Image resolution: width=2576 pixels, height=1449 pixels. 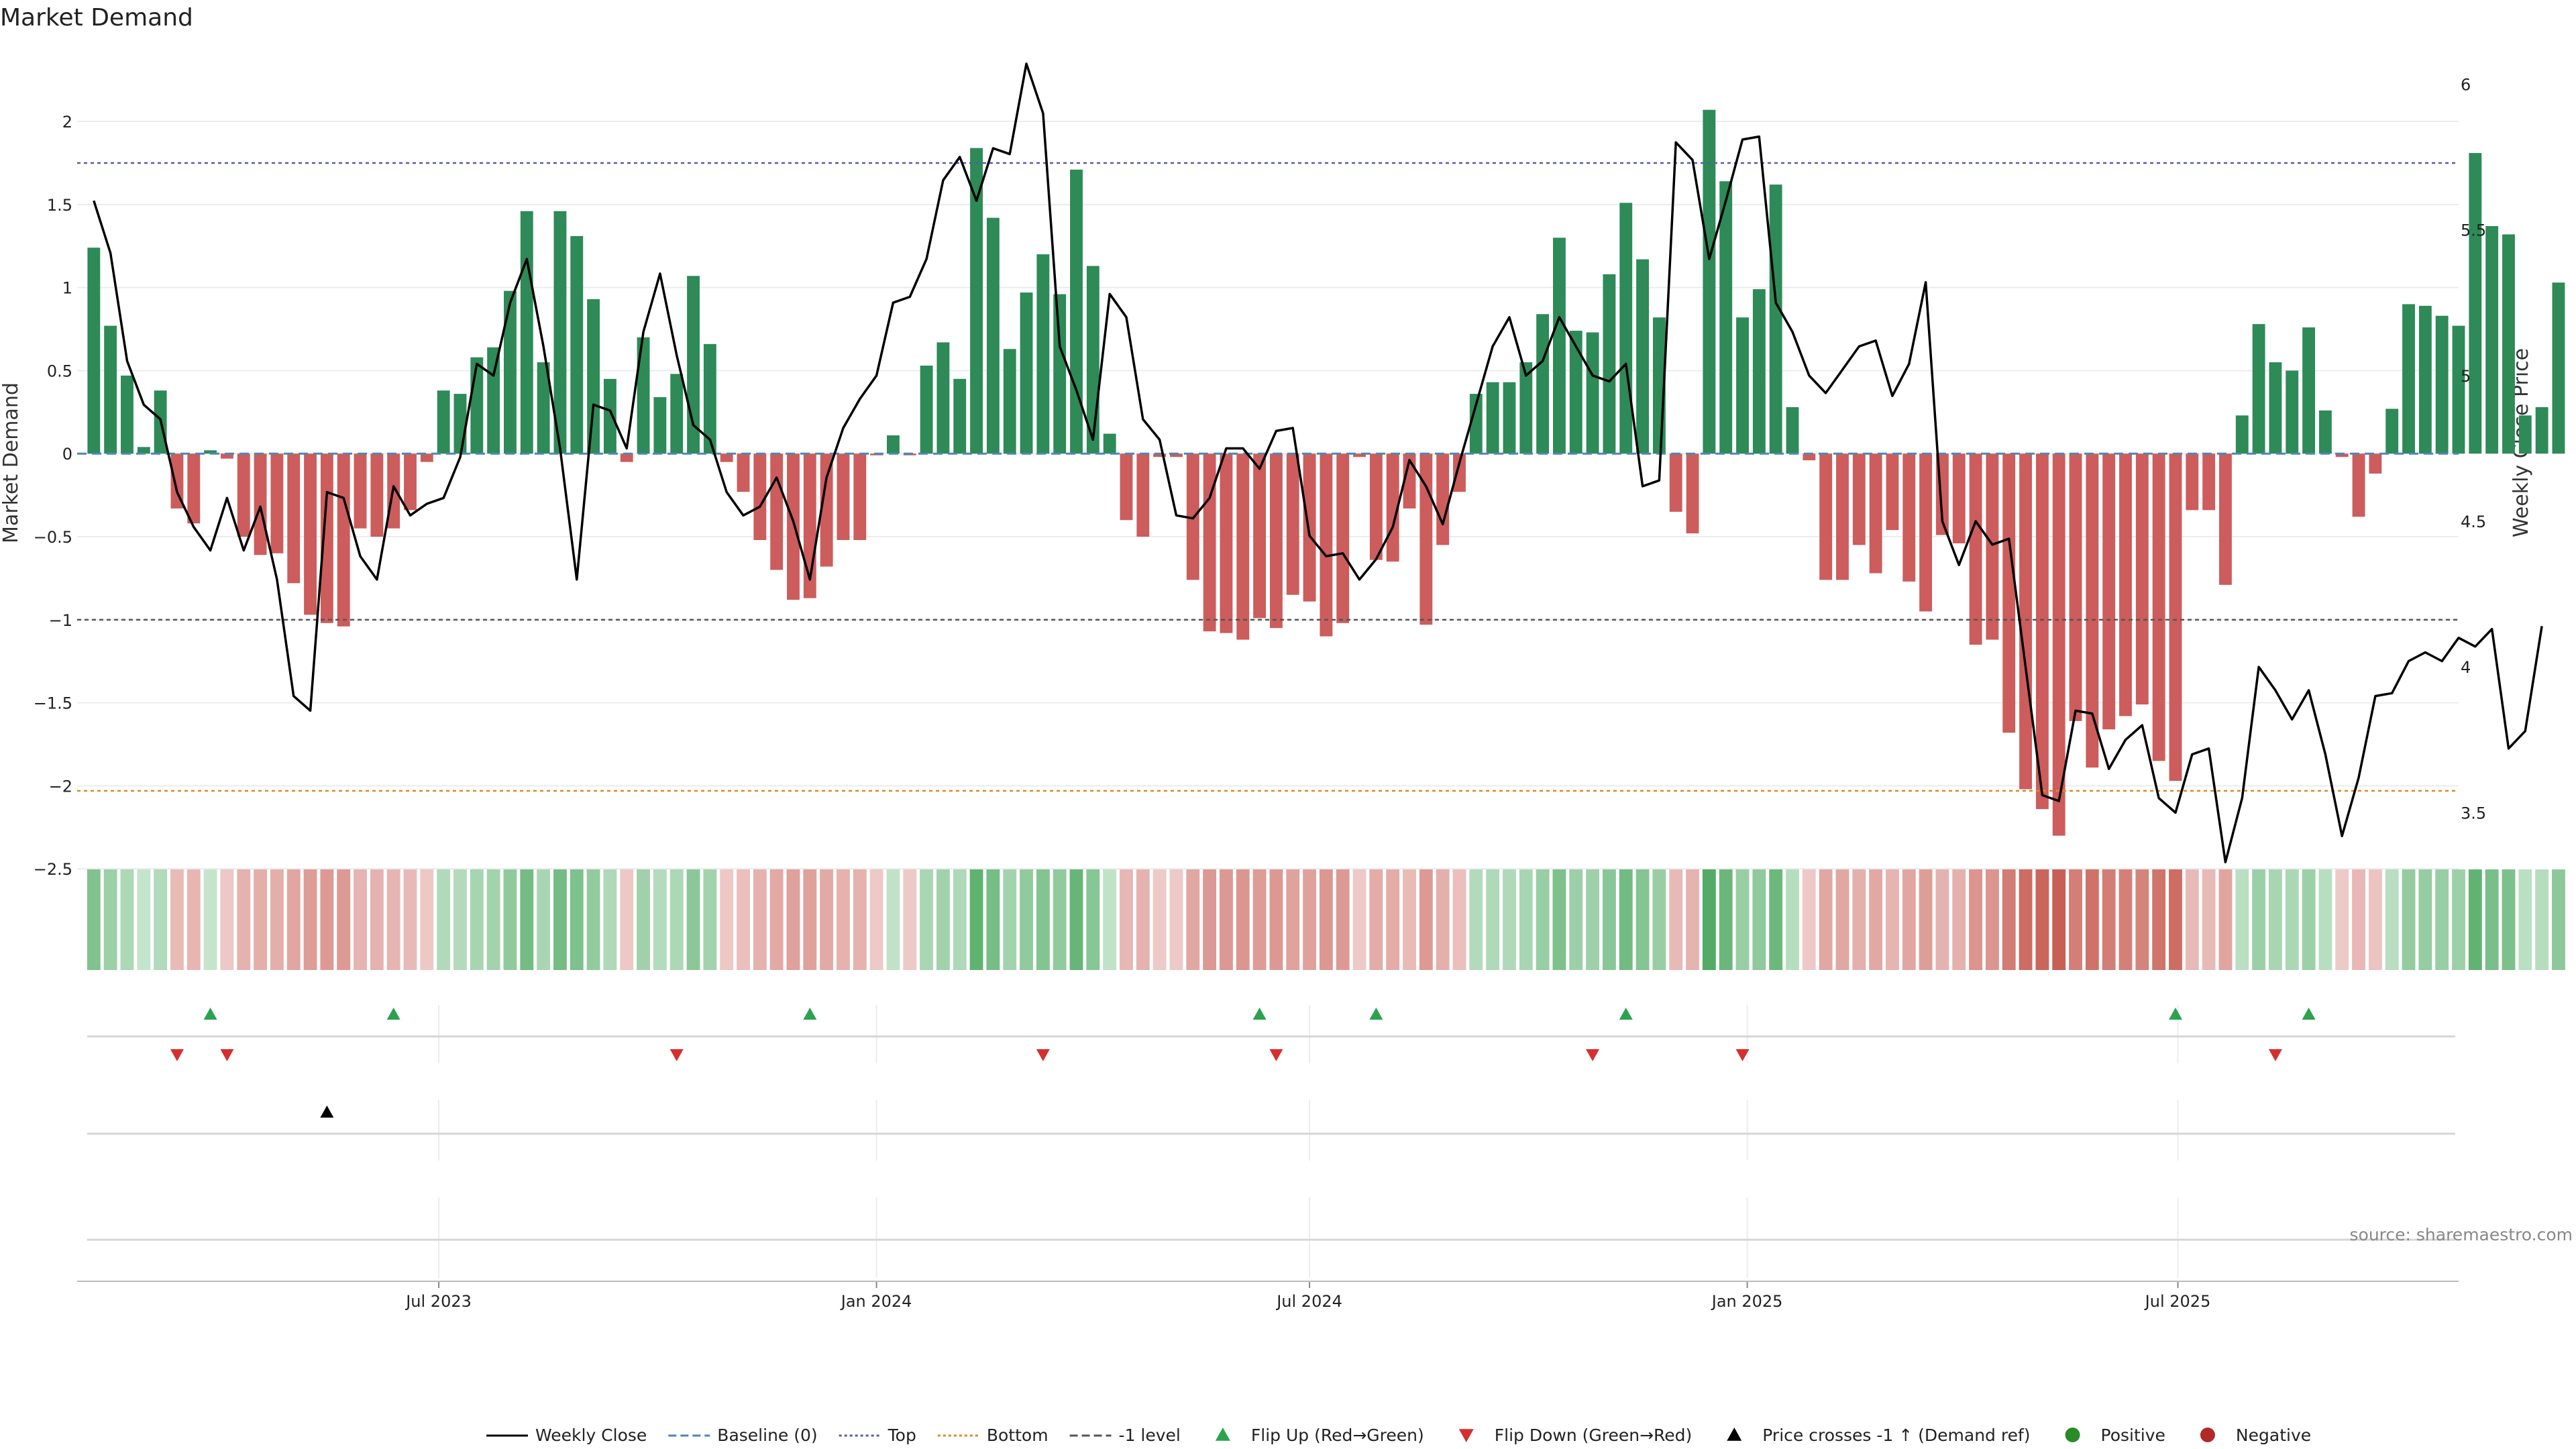 I want to click on legend-item: Bottom, so click(x=993, y=1435).